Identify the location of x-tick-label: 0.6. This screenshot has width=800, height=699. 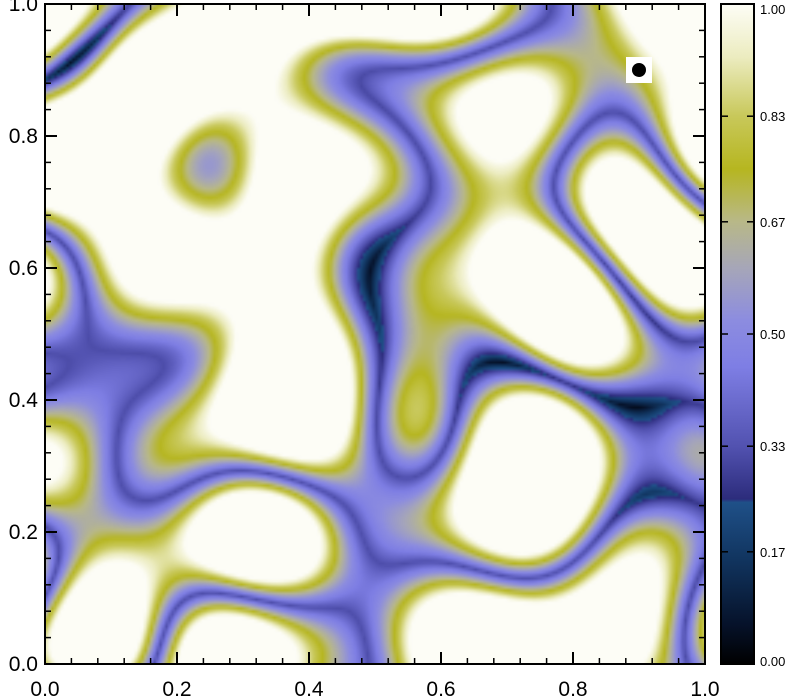
(440, 688).